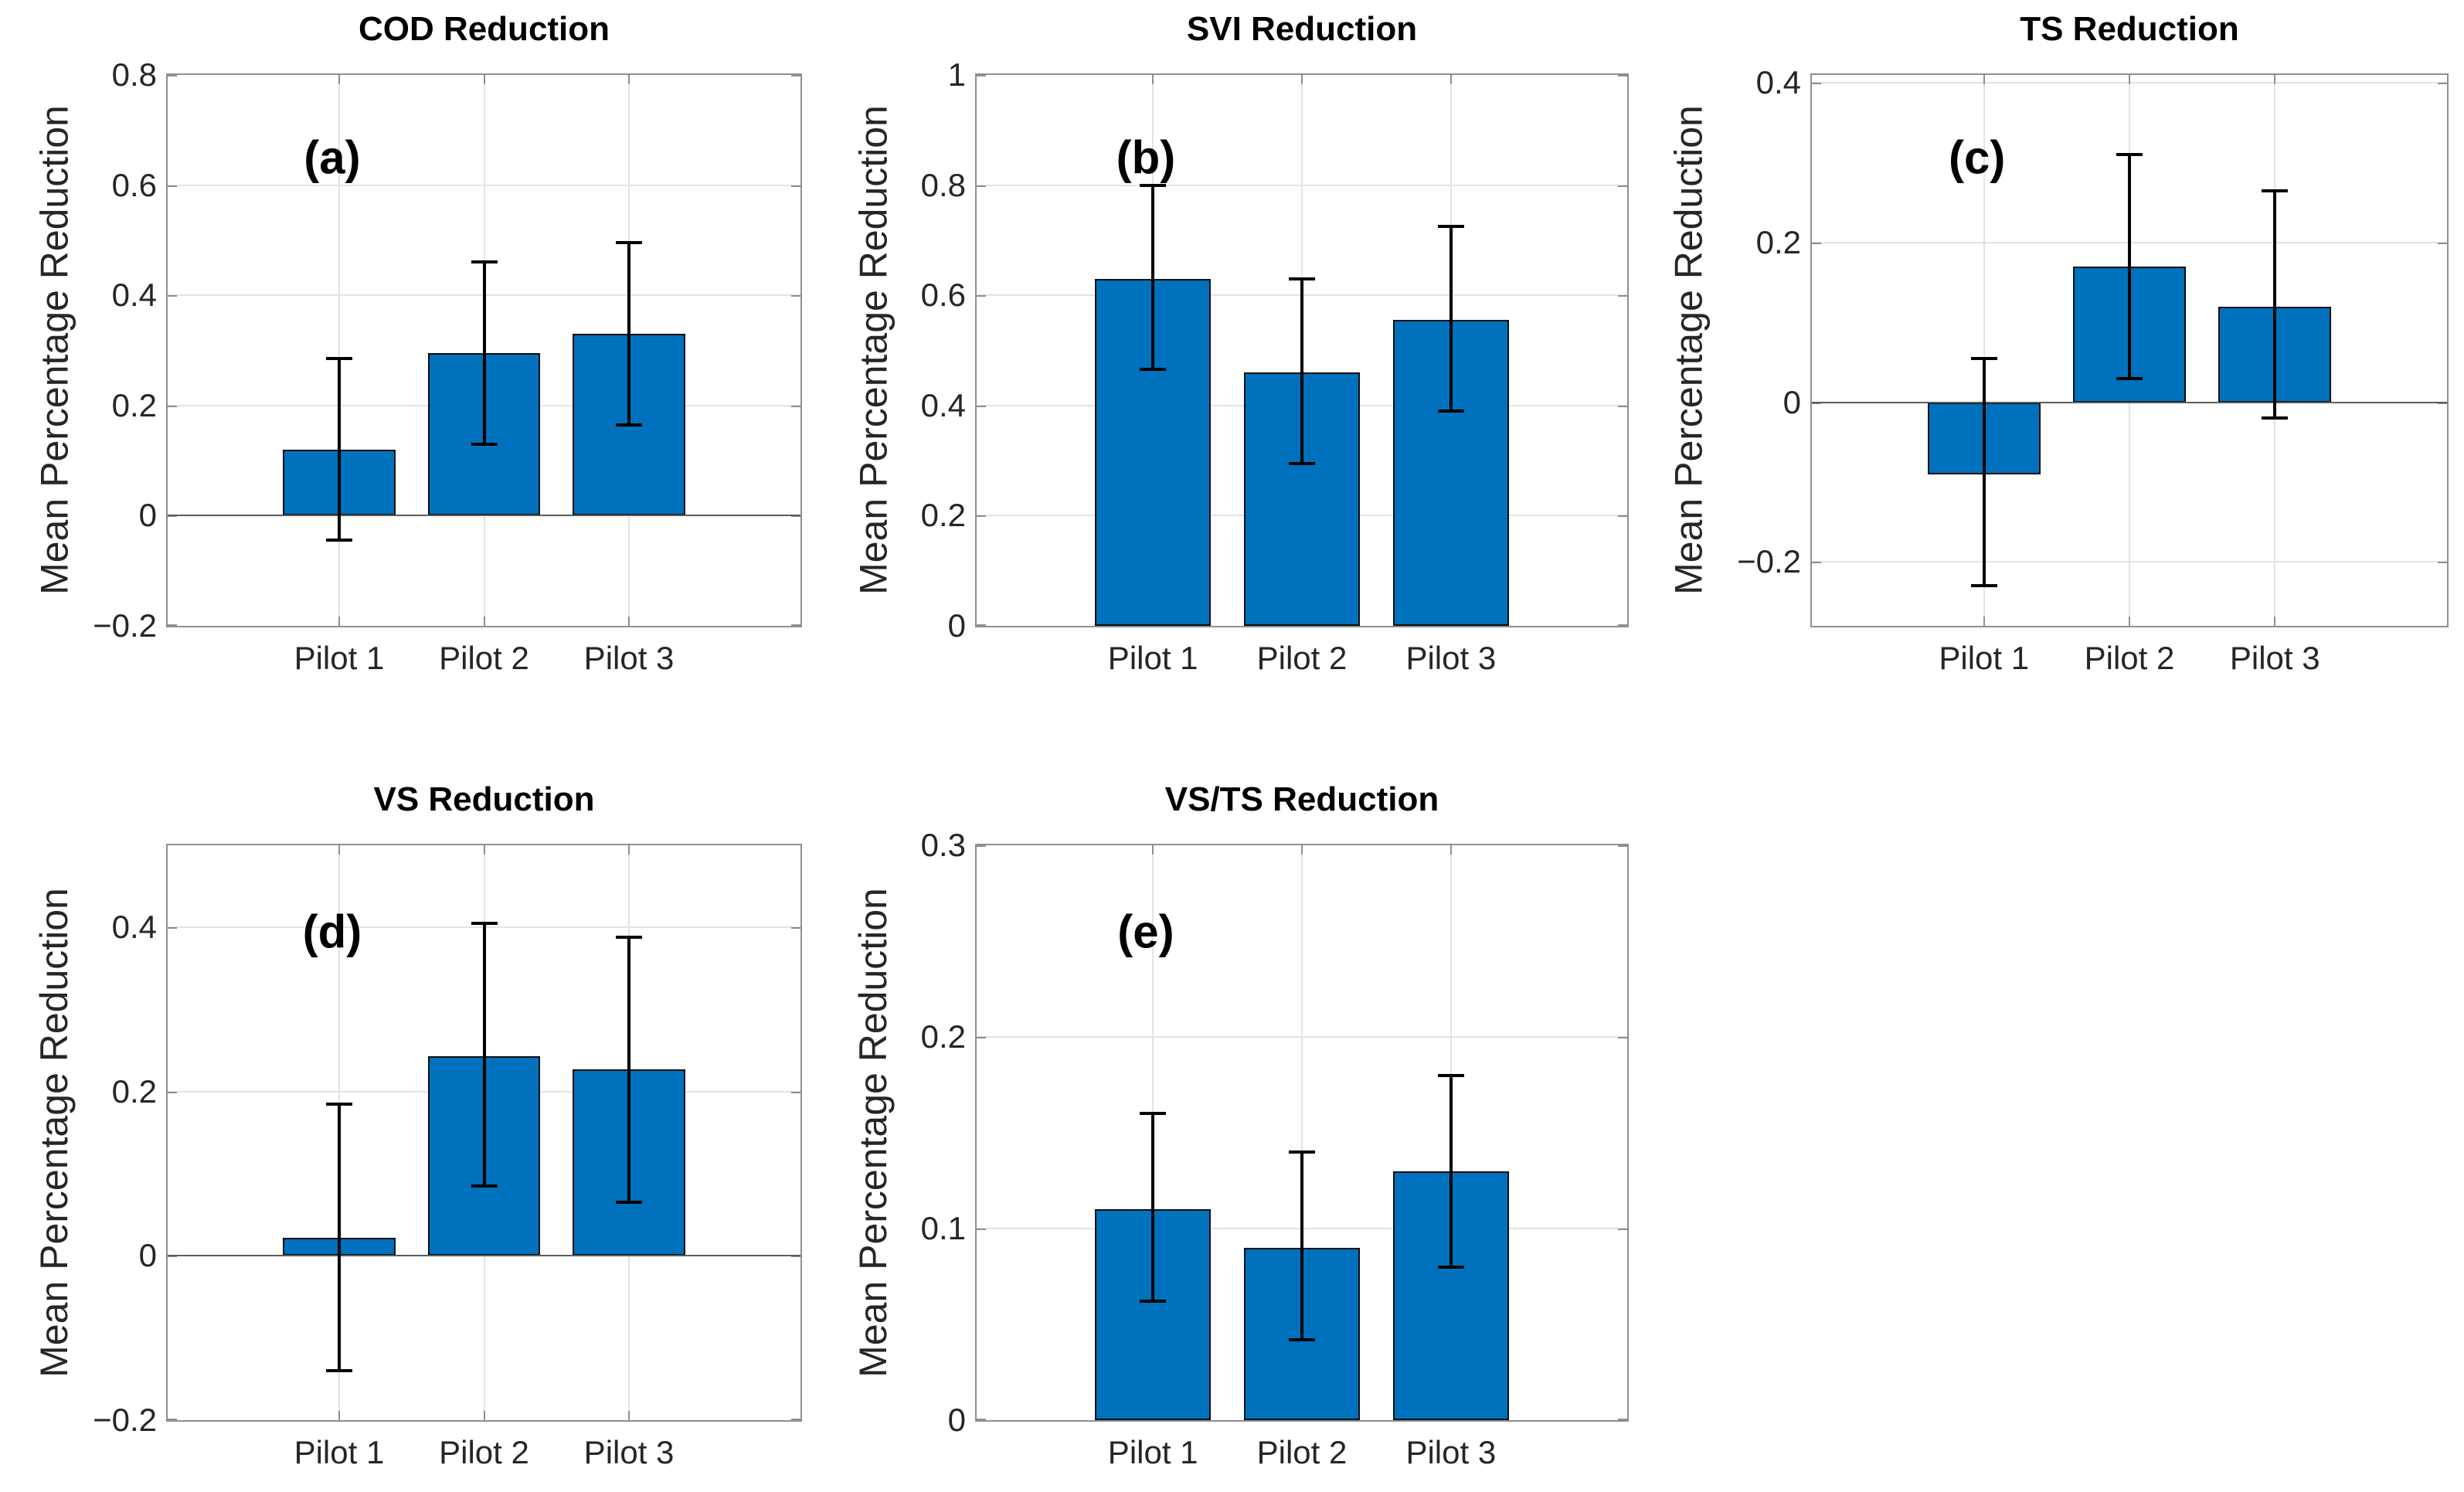 The height and width of the screenshot is (1492, 2464). What do you see at coordinates (332, 157) in the screenshot?
I see `panel-letter: (a)` at bounding box center [332, 157].